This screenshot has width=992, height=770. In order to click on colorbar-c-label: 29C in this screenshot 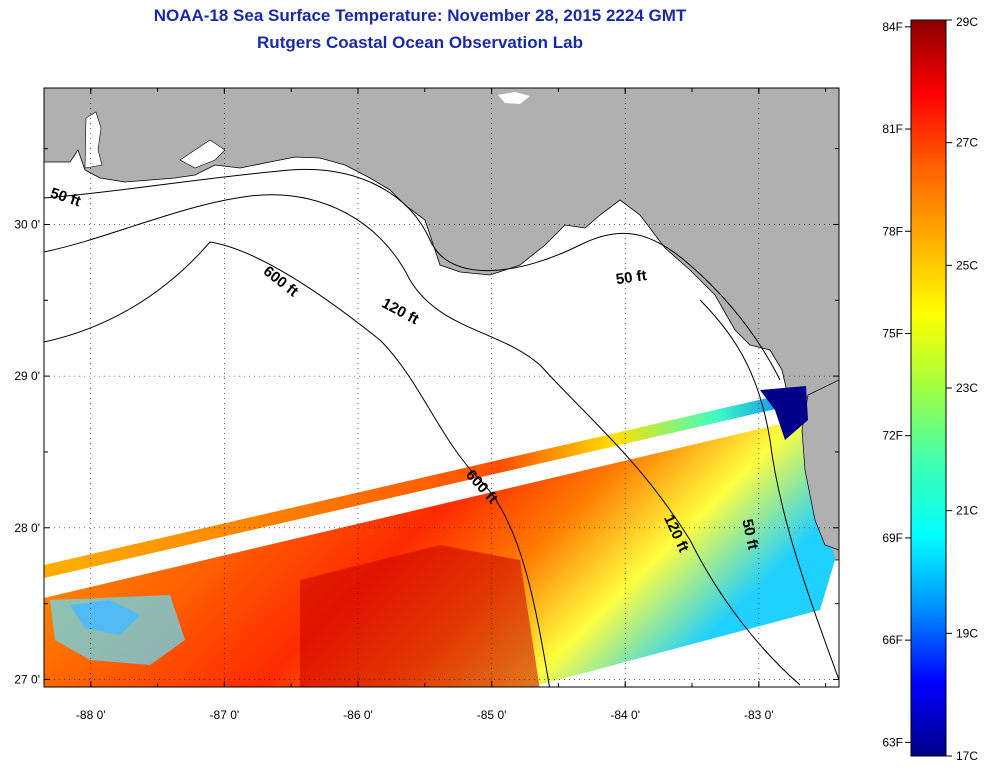, I will do `click(967, 22)`.